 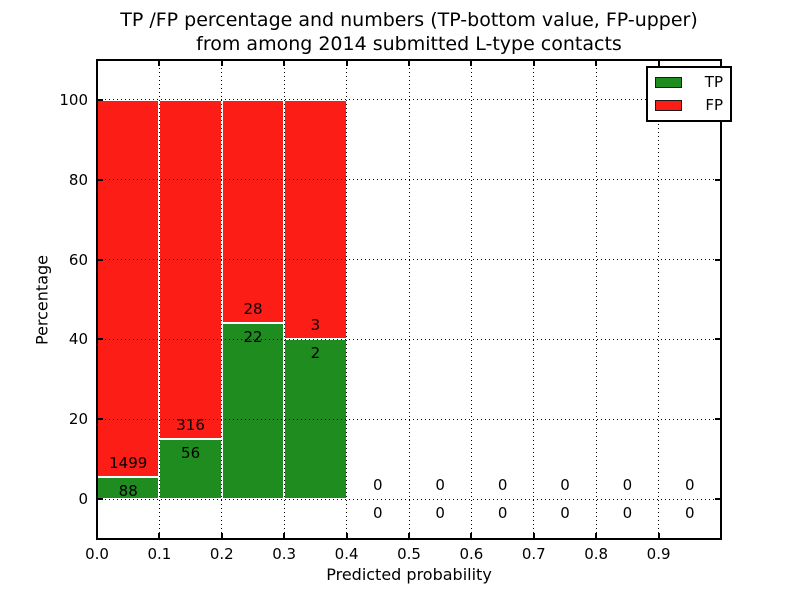 I want to click on x-tick-label: 0.2, so click(x=221, y=554).